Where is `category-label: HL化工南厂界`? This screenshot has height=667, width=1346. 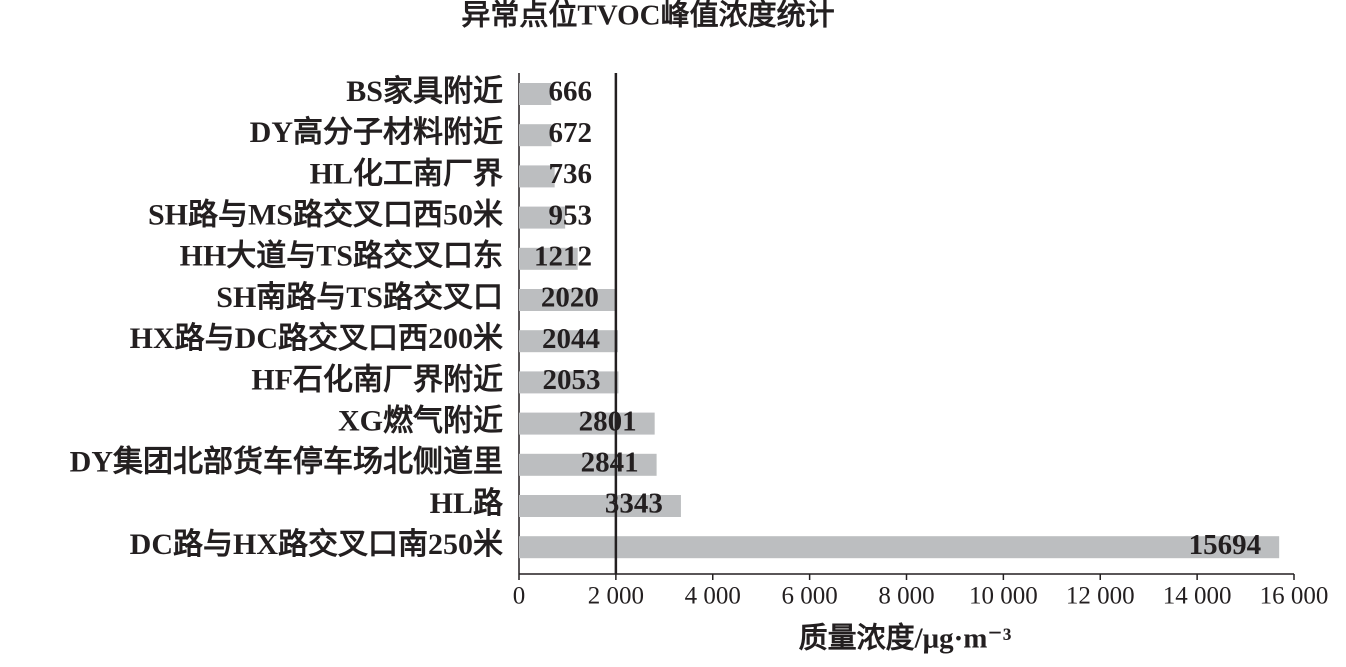 category-label: HL化工南厂界 is located at coordinates (406, 173).